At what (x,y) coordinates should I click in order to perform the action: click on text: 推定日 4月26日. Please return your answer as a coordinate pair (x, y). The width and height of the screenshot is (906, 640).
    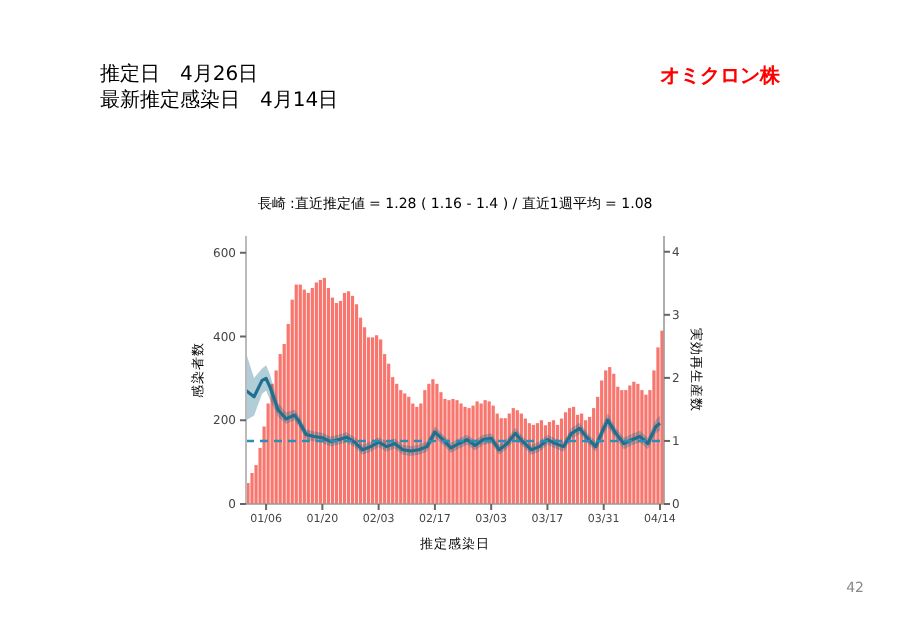
    Looking at the image, I should click on (179, 74).